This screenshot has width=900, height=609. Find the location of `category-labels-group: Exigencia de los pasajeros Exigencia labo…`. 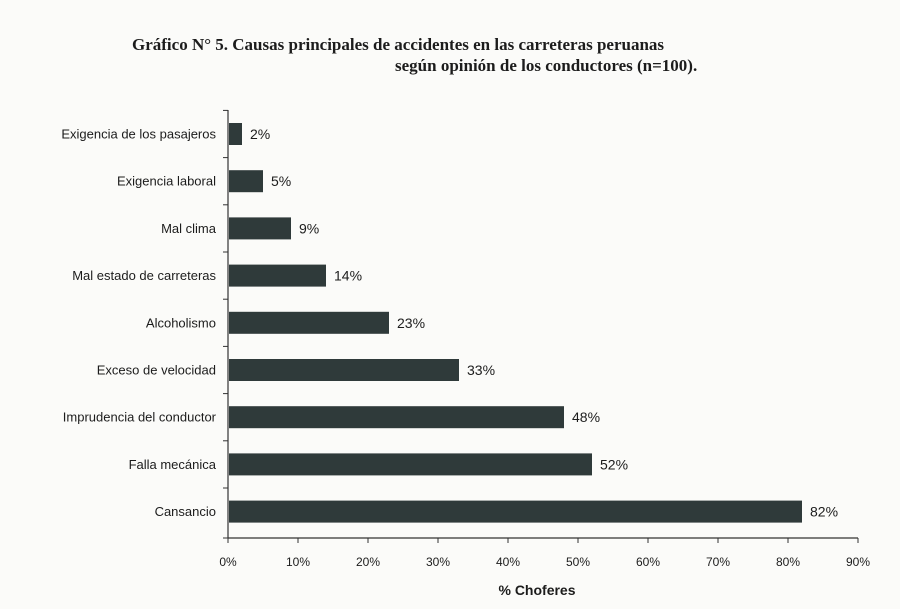

category-labels-group: Exigencia de los pasajeros Exigencia labo… is located at coordinates (138, 323).